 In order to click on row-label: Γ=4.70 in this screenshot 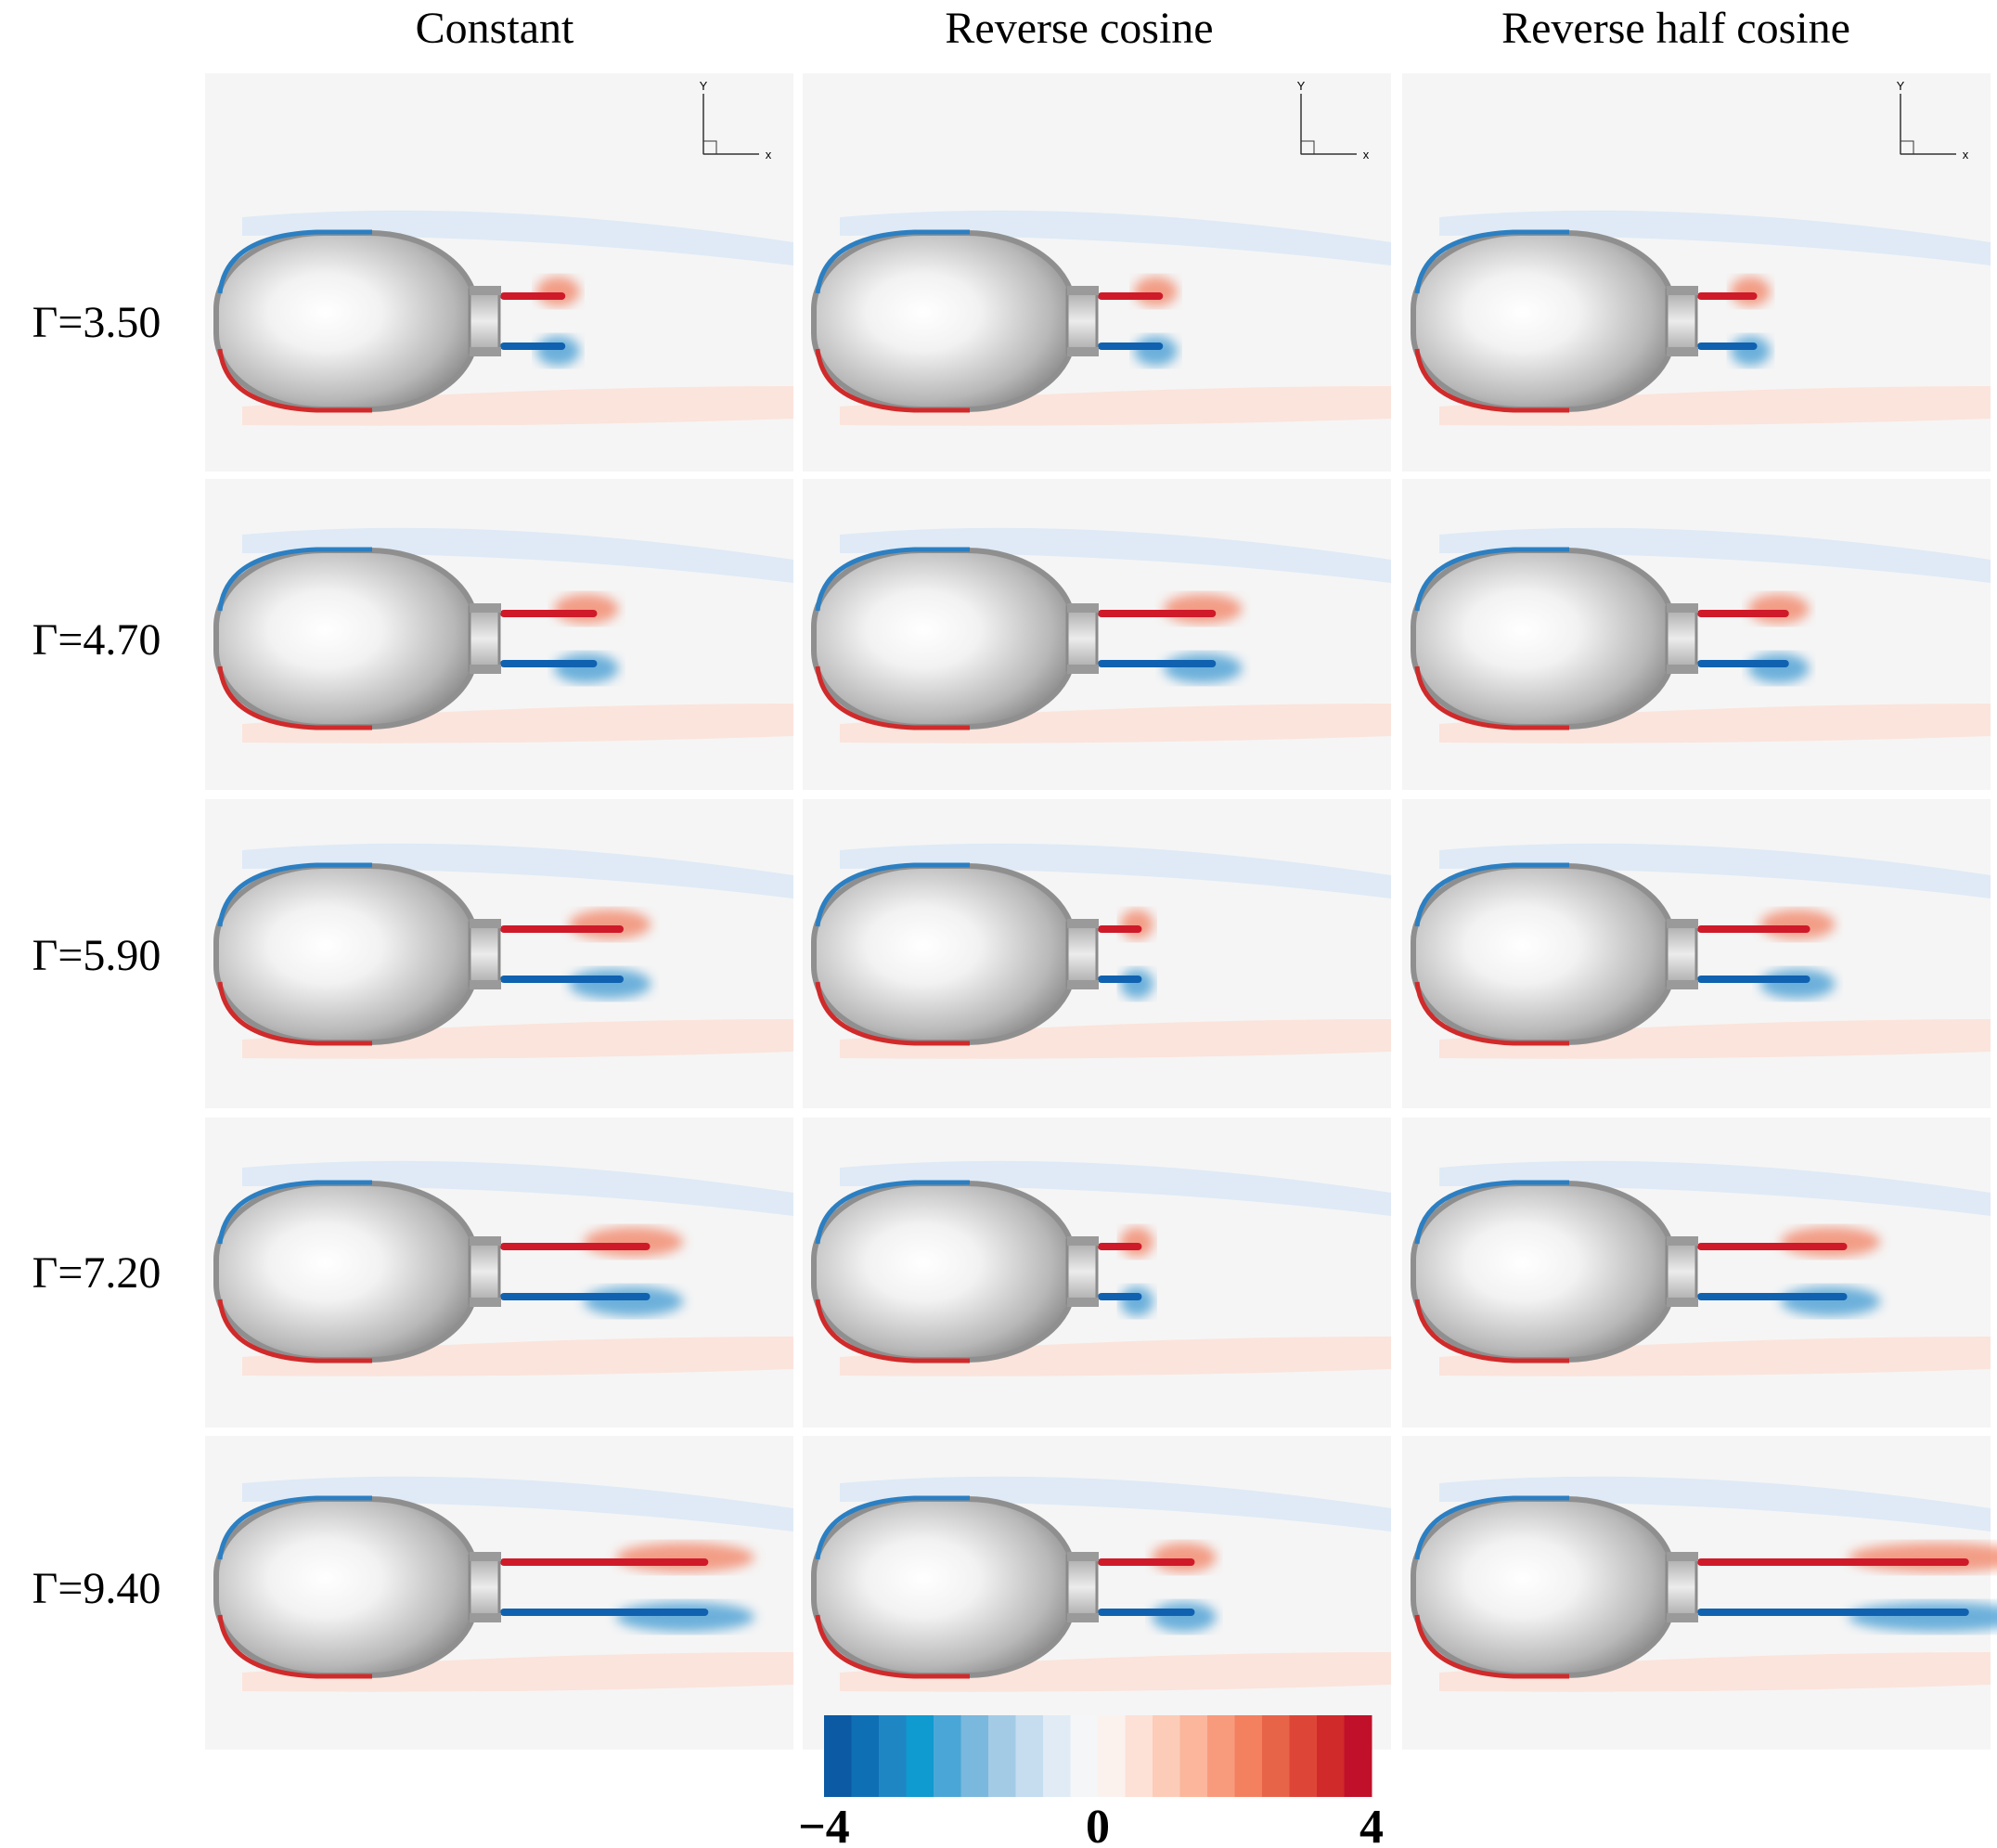, I will do `click(97, 640)`.